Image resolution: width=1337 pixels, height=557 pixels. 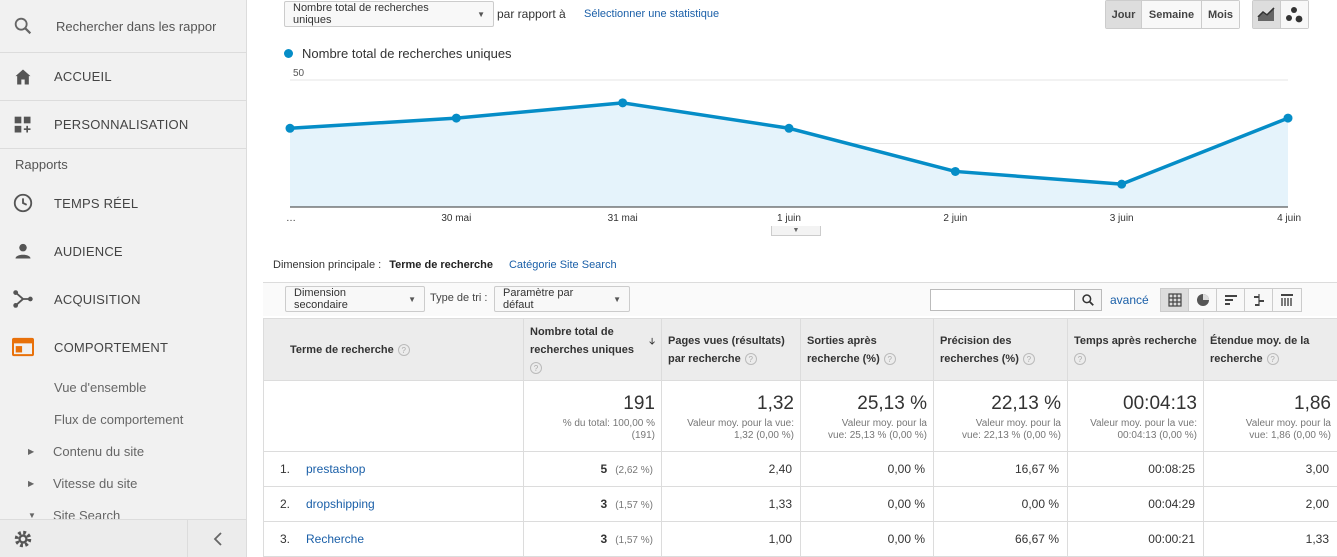 What do you see at coordinates (634, 540) in the screenshot?
I see `cell-percent: (1,57 %)` at bounding box center [634, 540].